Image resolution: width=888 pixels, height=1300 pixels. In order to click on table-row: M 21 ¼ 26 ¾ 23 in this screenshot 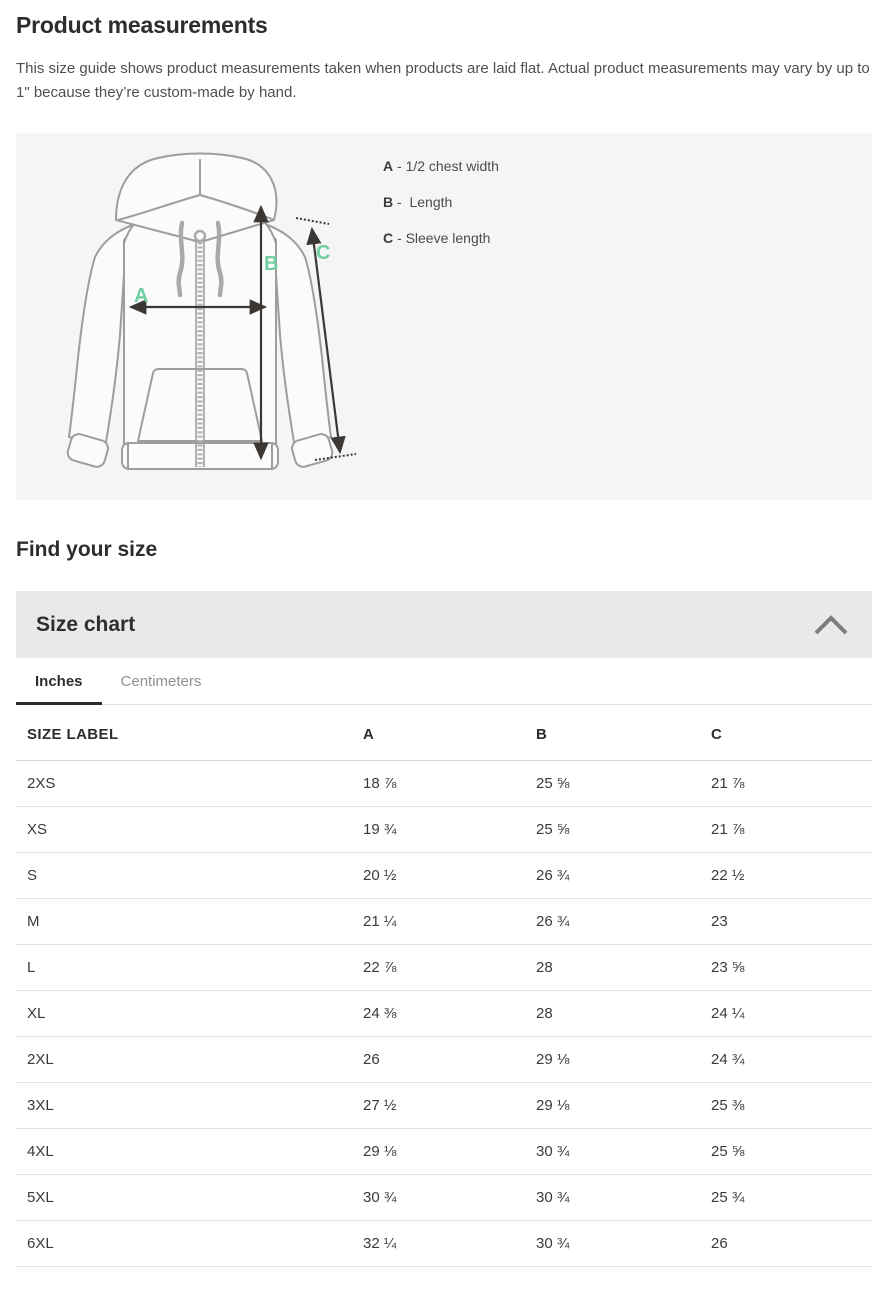, I will do `click(444, 921)`.